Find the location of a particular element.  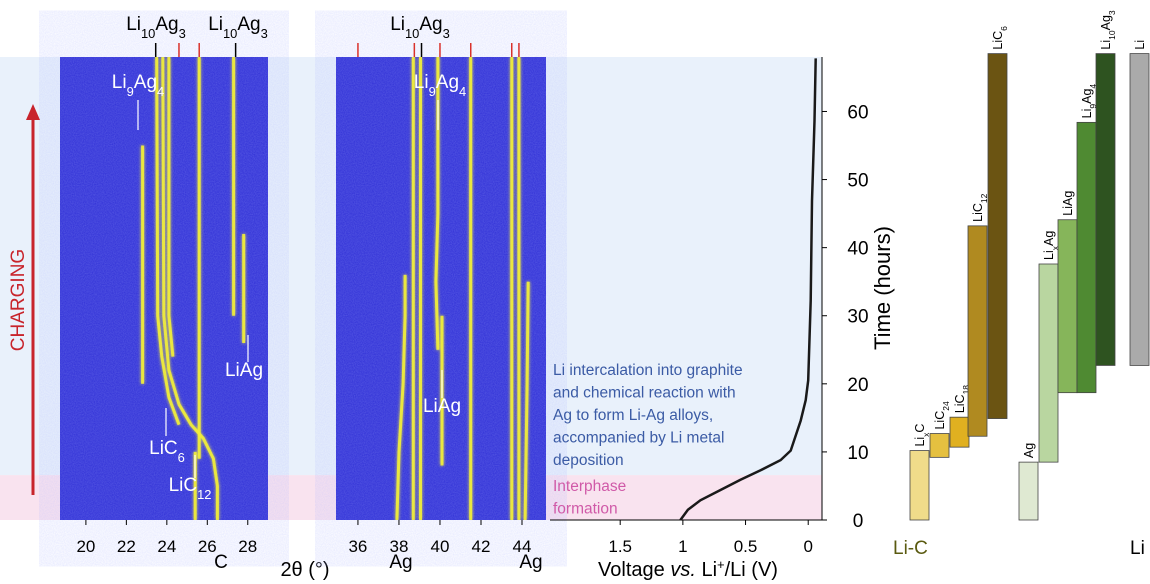

annotation: C is located at coordinates (221, 562).